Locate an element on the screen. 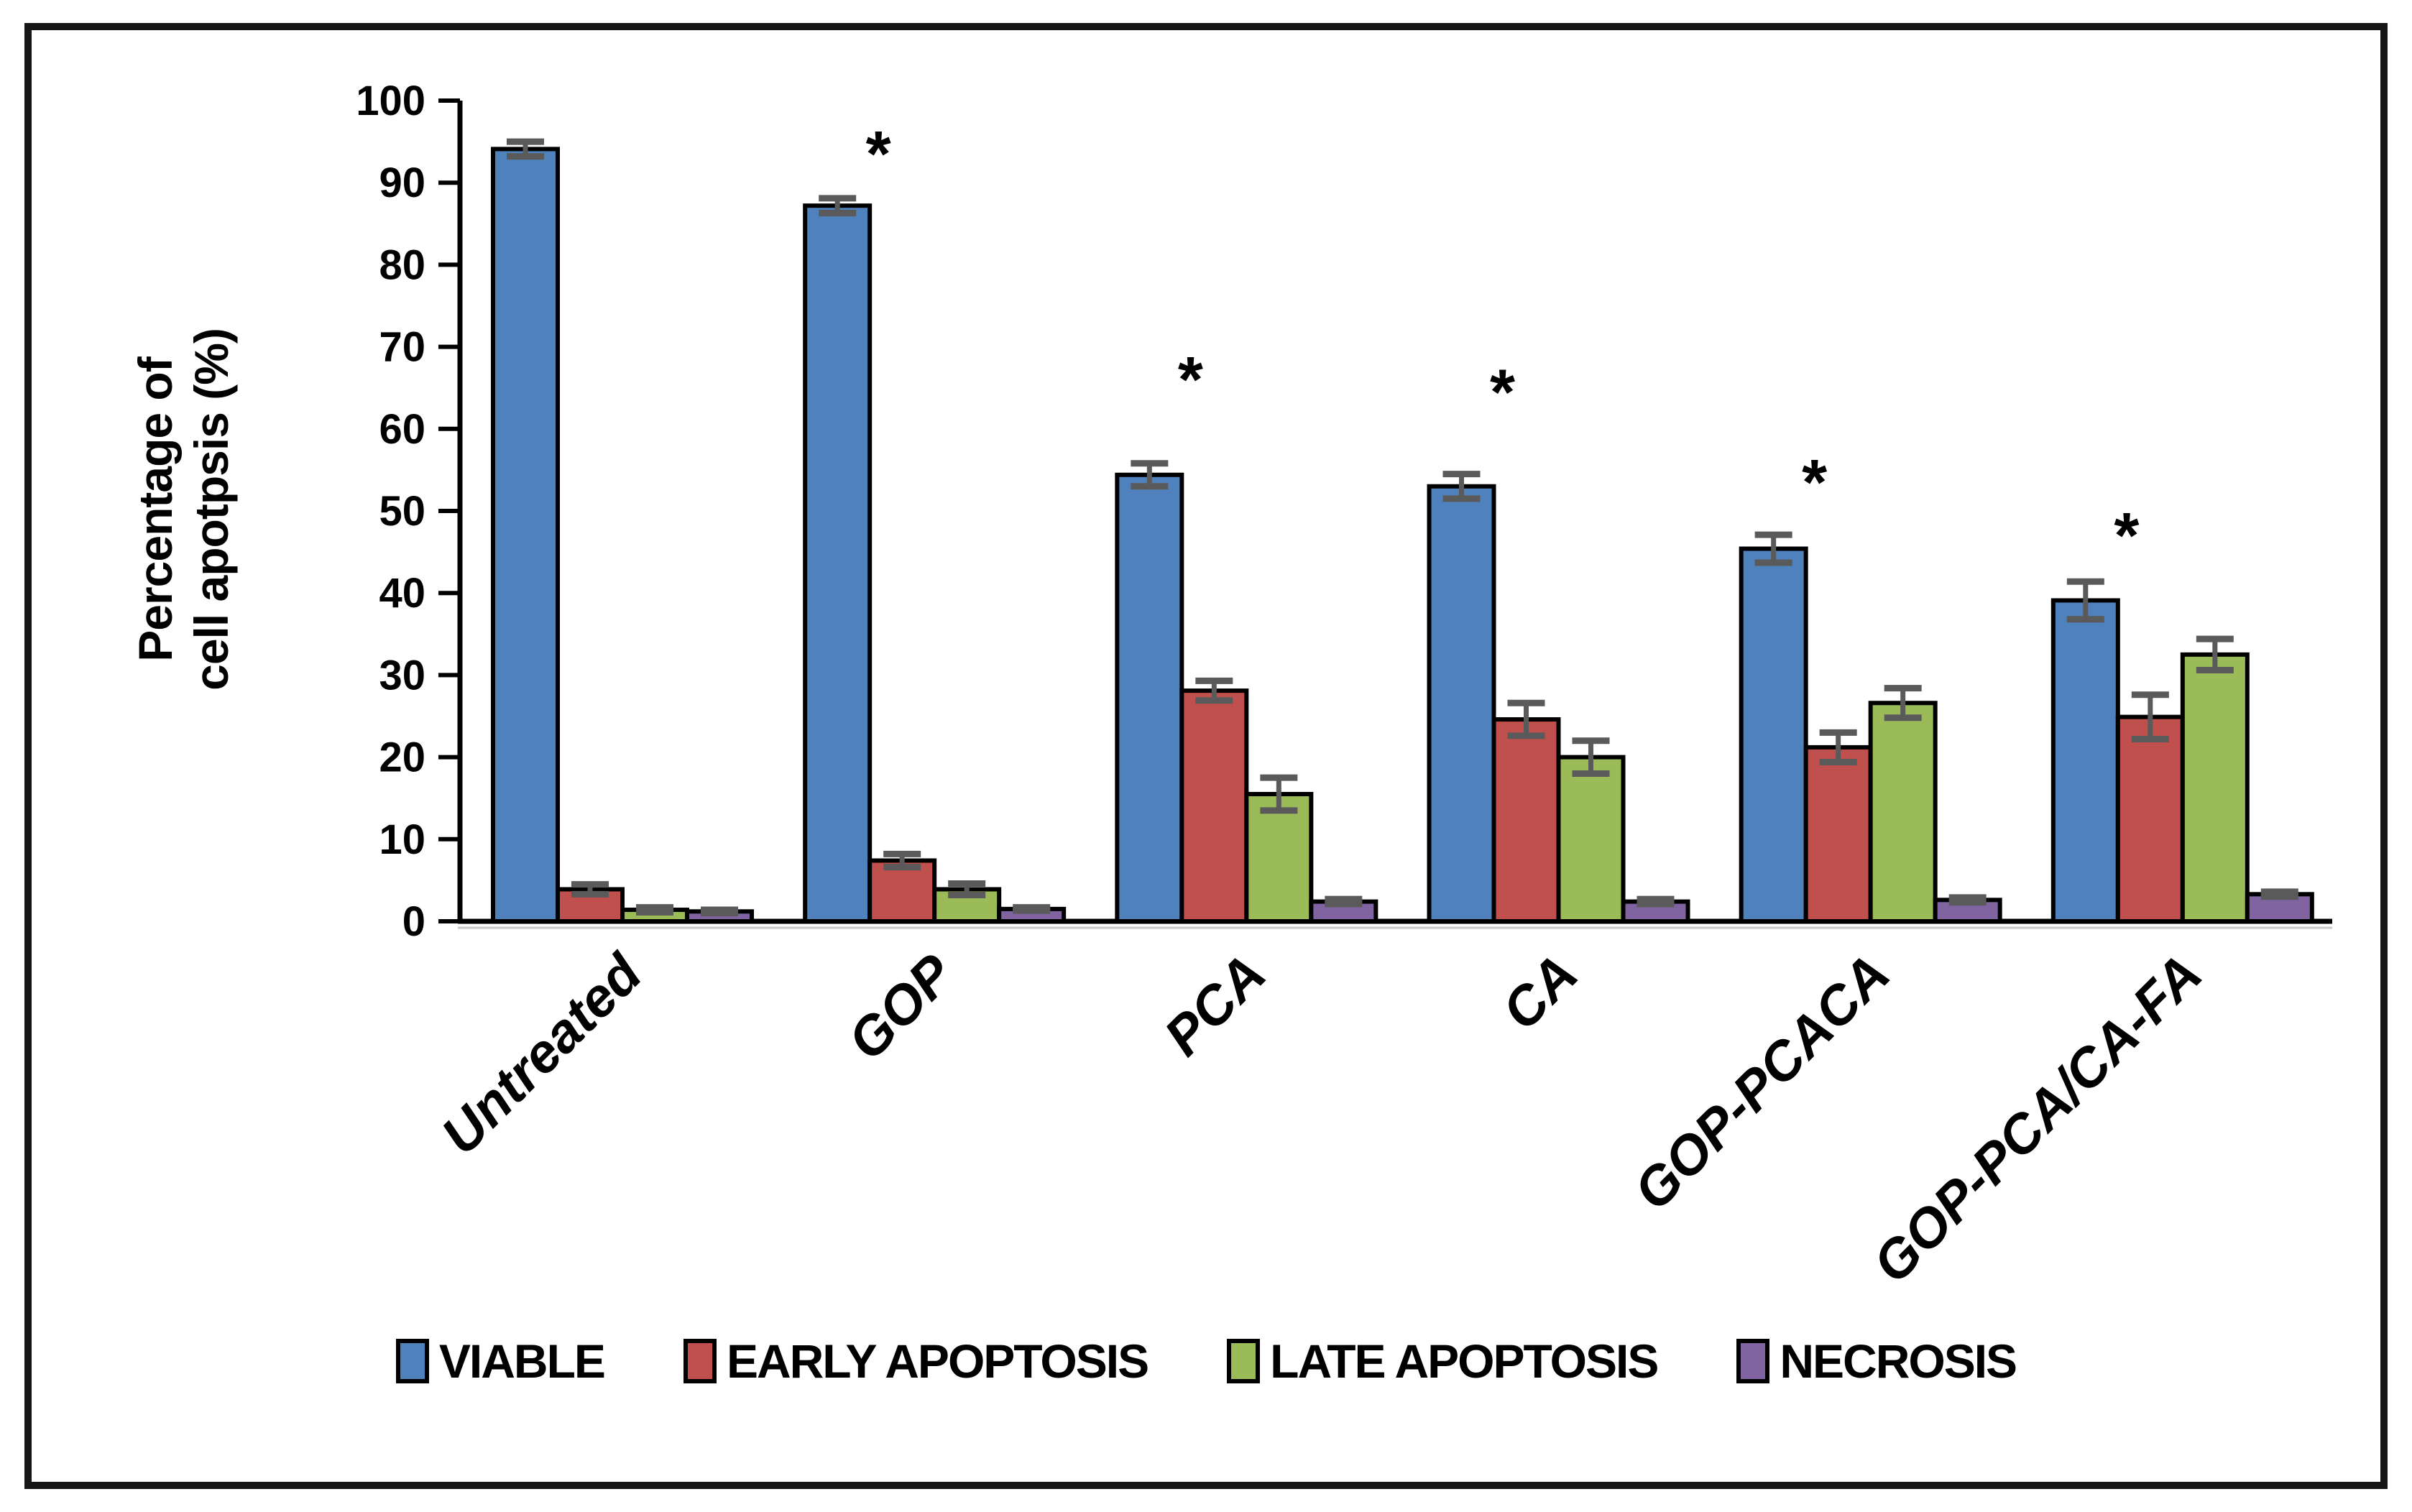 This screenshot has height=1512, width=2412. legend-item-late-apoptosis: LATE APOPTOSIS is located at coordinates (1443, 1361).